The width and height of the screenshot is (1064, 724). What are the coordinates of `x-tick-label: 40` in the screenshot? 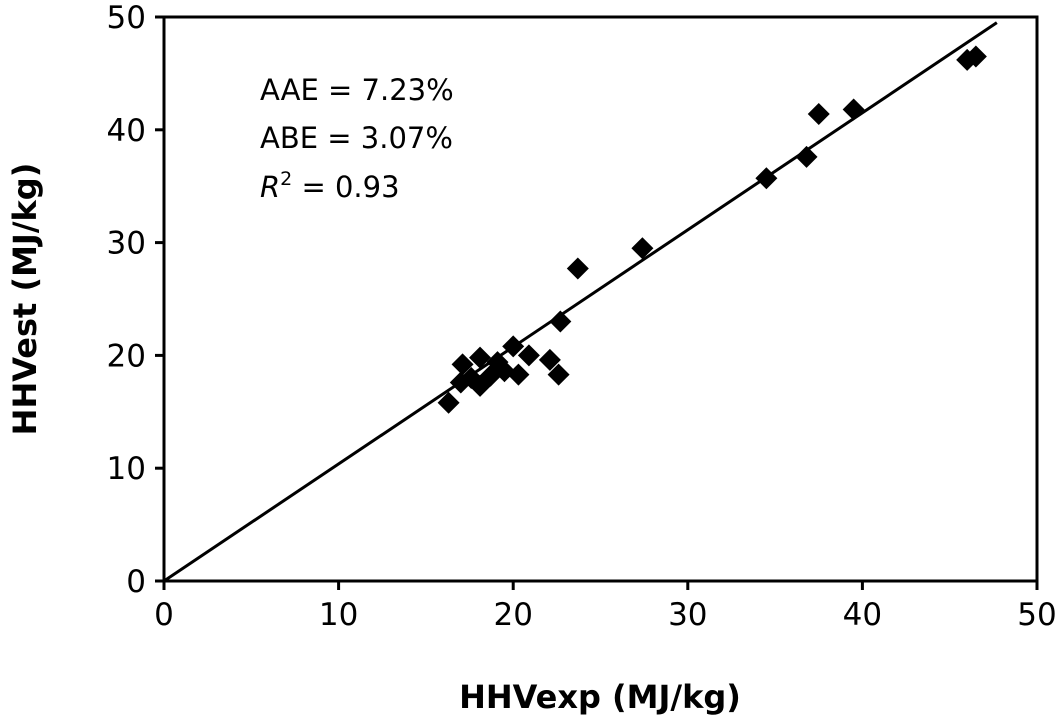 It's located at (862, 615).